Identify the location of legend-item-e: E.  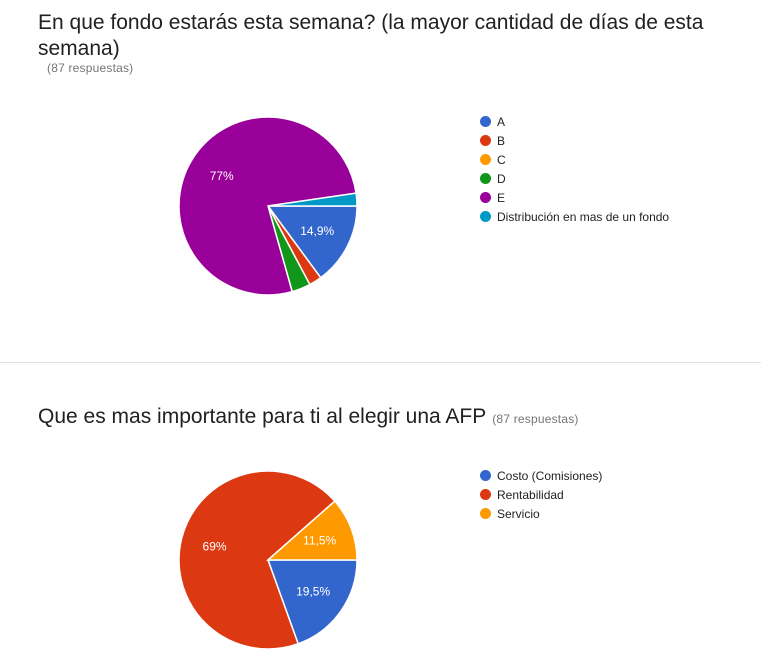
(574, 197).